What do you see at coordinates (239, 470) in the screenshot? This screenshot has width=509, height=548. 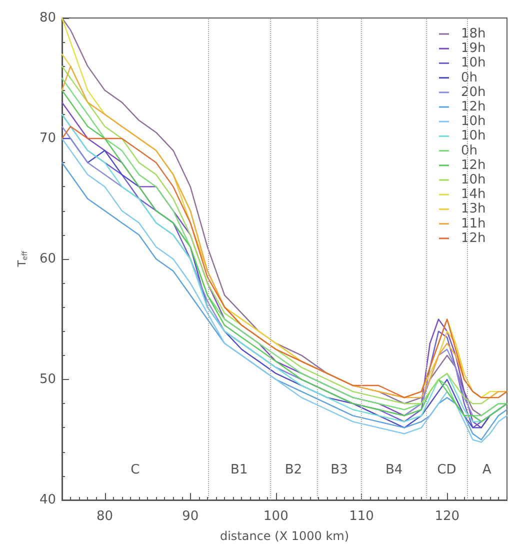 I see `annotation: B1` at bounding box center [239, 470].